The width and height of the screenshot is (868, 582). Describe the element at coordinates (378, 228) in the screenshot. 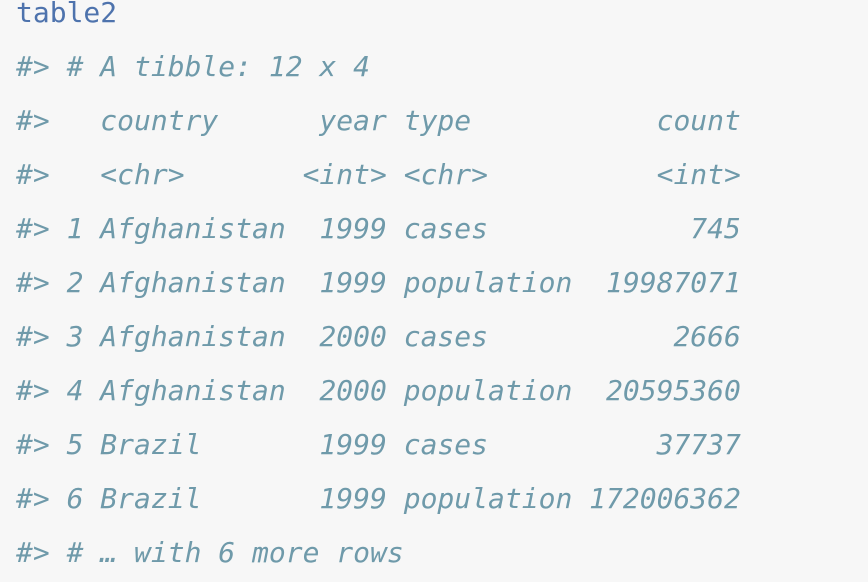

I see `output-line-row-1: #> 1 Afghanistan 1999 cases 745` at that location.